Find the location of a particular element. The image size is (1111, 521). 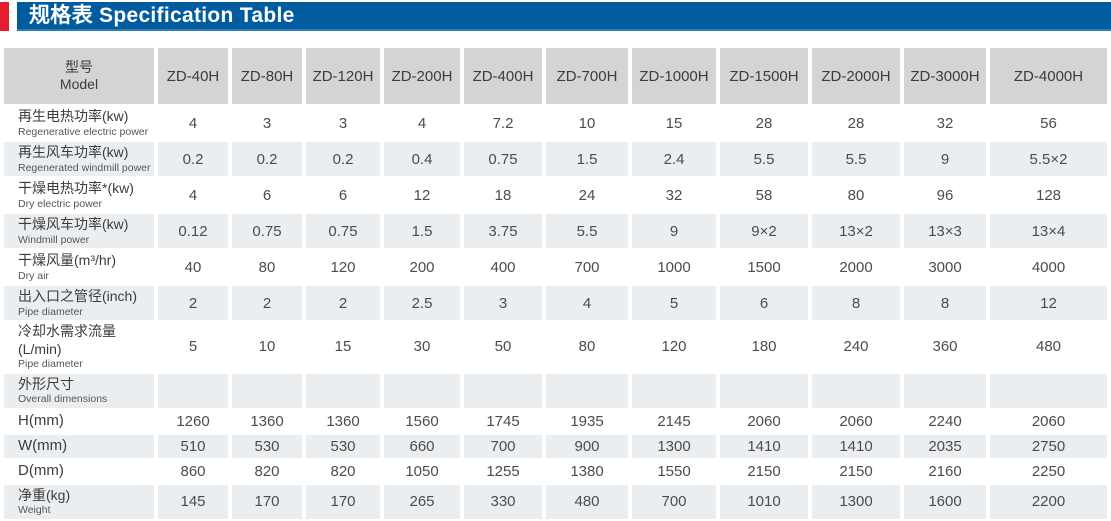

row-label-zh: H(mm) is located at coordinates (41, 421).